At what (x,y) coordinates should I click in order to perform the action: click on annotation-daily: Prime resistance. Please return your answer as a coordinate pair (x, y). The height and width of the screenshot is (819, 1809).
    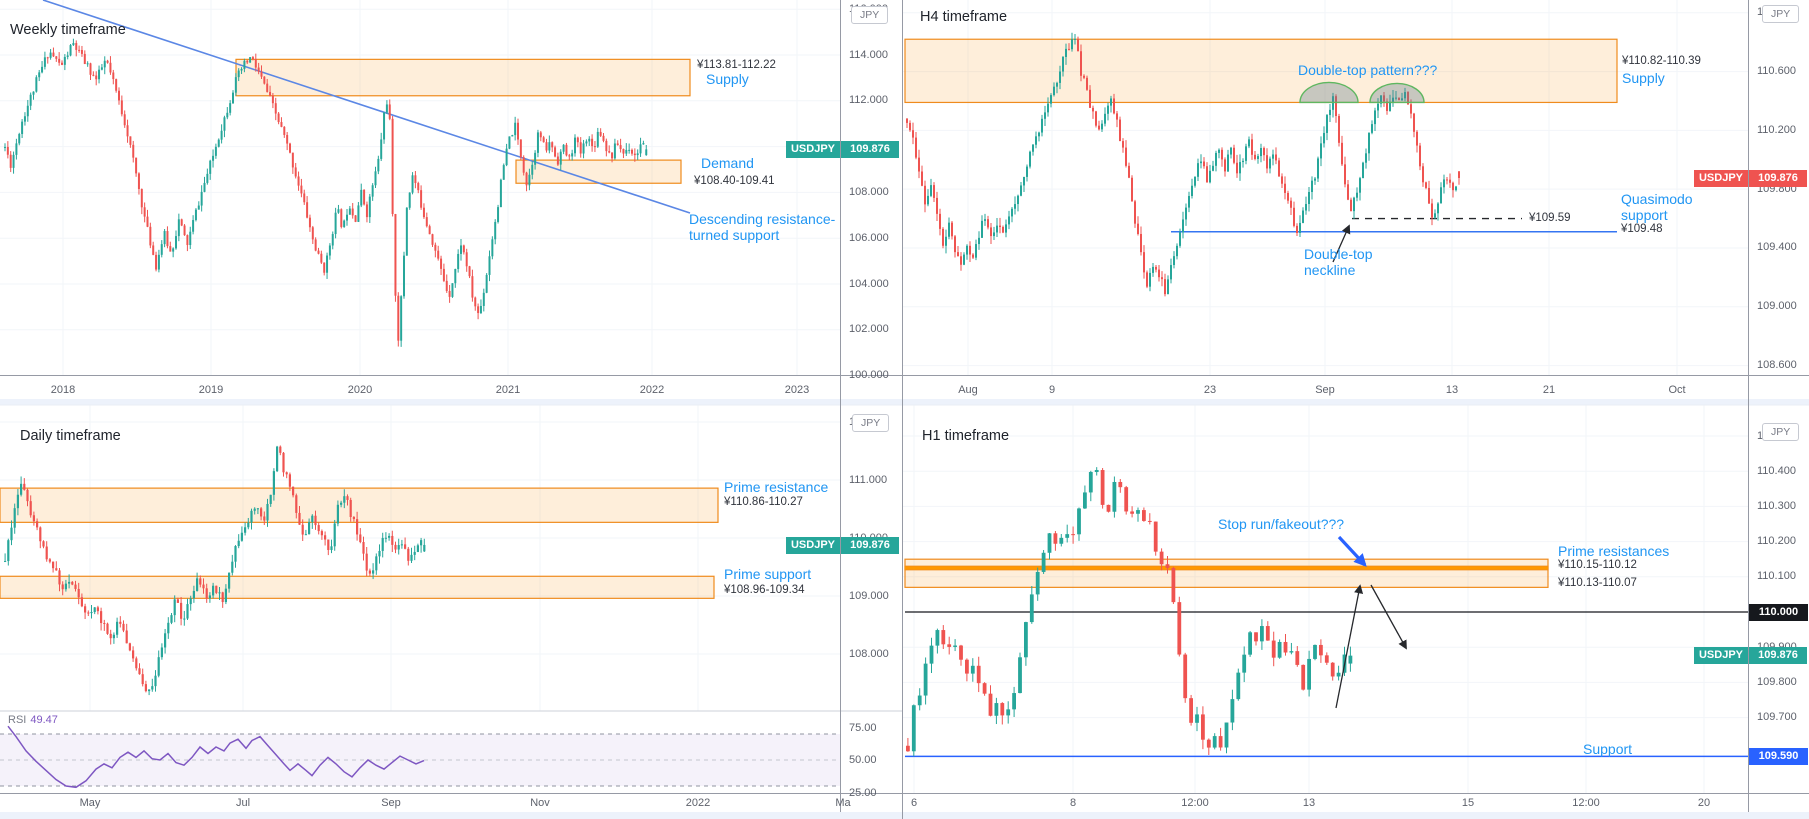
    Looking at the image, I should click on (776, 487).